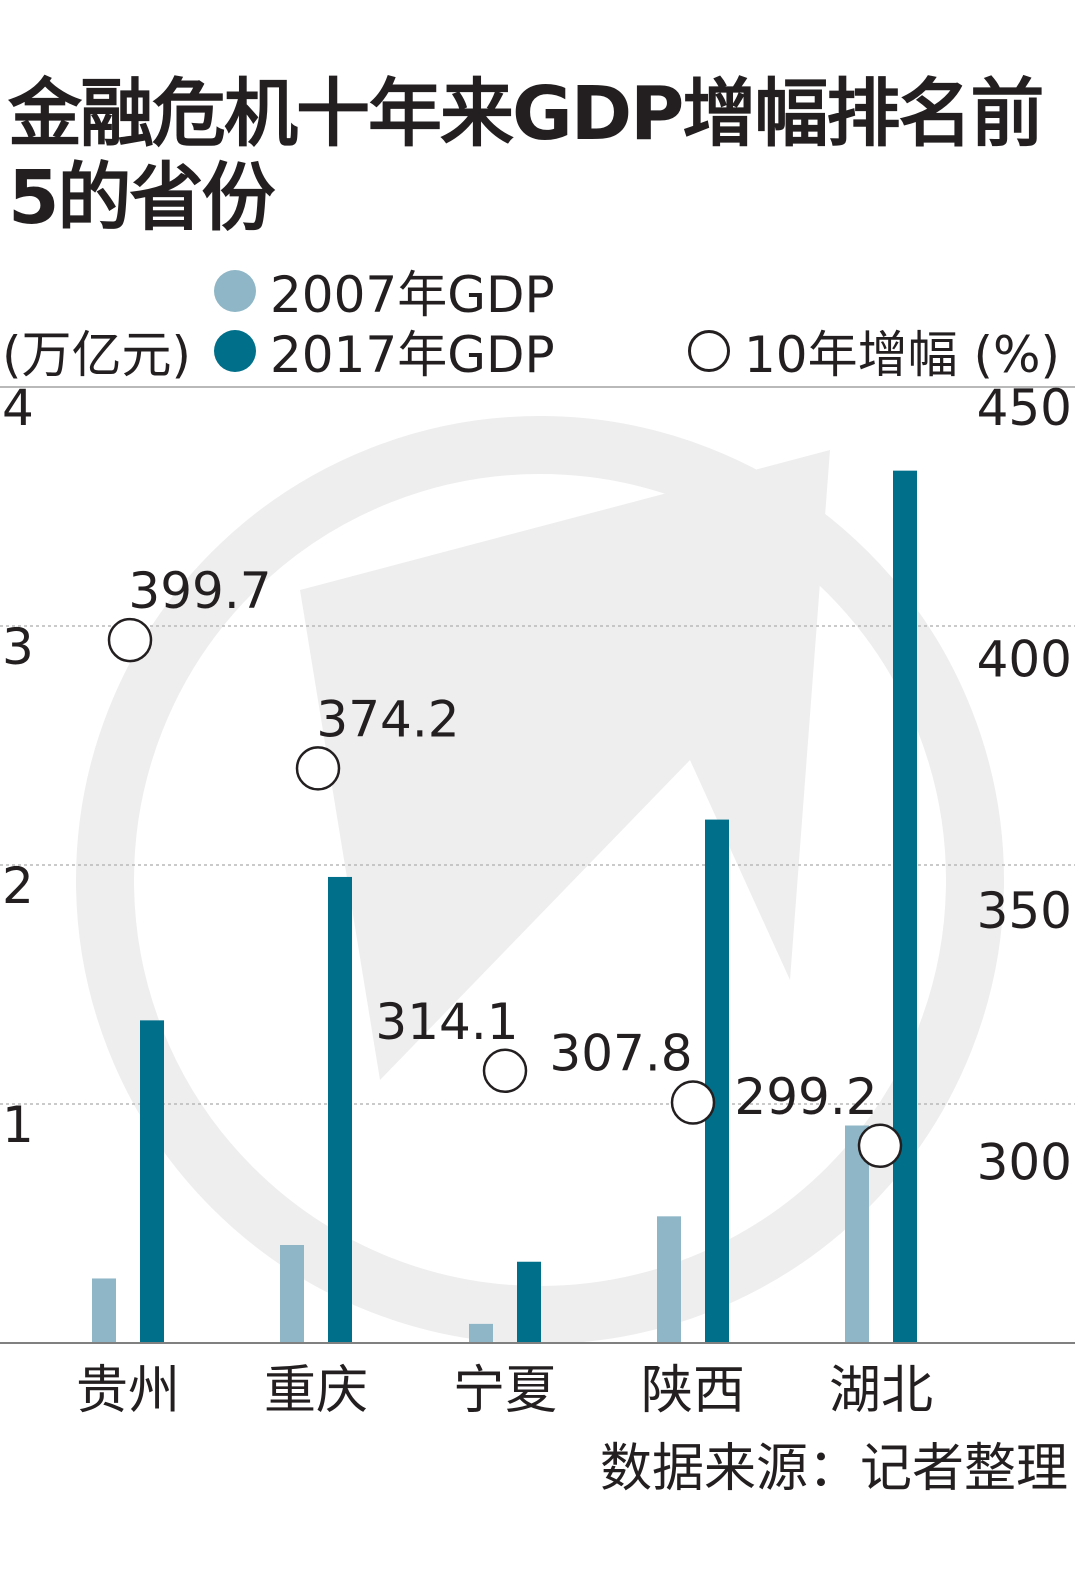  I want to click on left-axis-tick-label: 1, so click(18, 1125).